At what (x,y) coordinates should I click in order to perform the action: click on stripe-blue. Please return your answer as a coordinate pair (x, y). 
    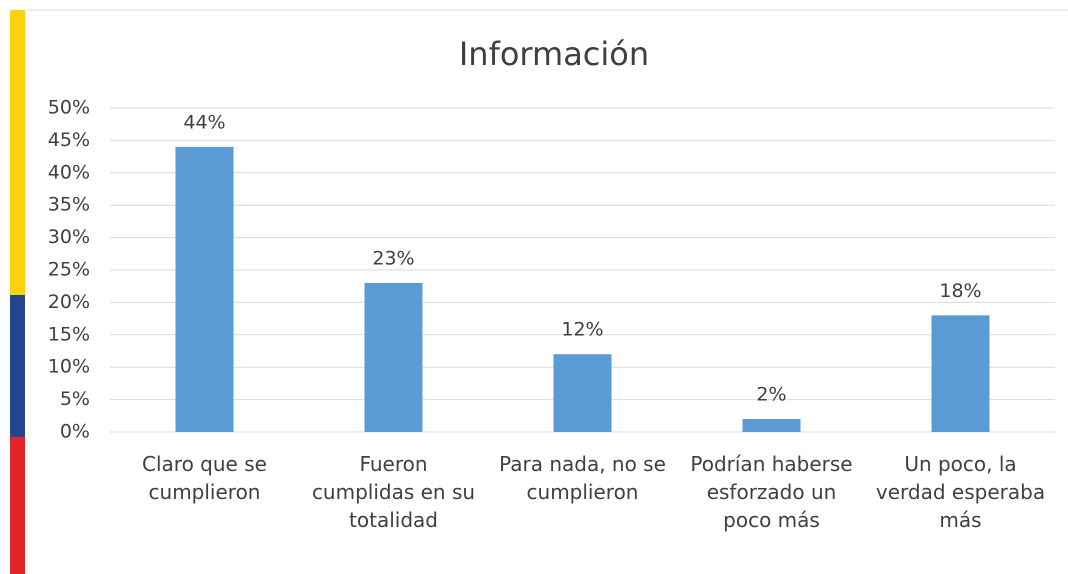
    Looking at the image, I should click on (17, 366).